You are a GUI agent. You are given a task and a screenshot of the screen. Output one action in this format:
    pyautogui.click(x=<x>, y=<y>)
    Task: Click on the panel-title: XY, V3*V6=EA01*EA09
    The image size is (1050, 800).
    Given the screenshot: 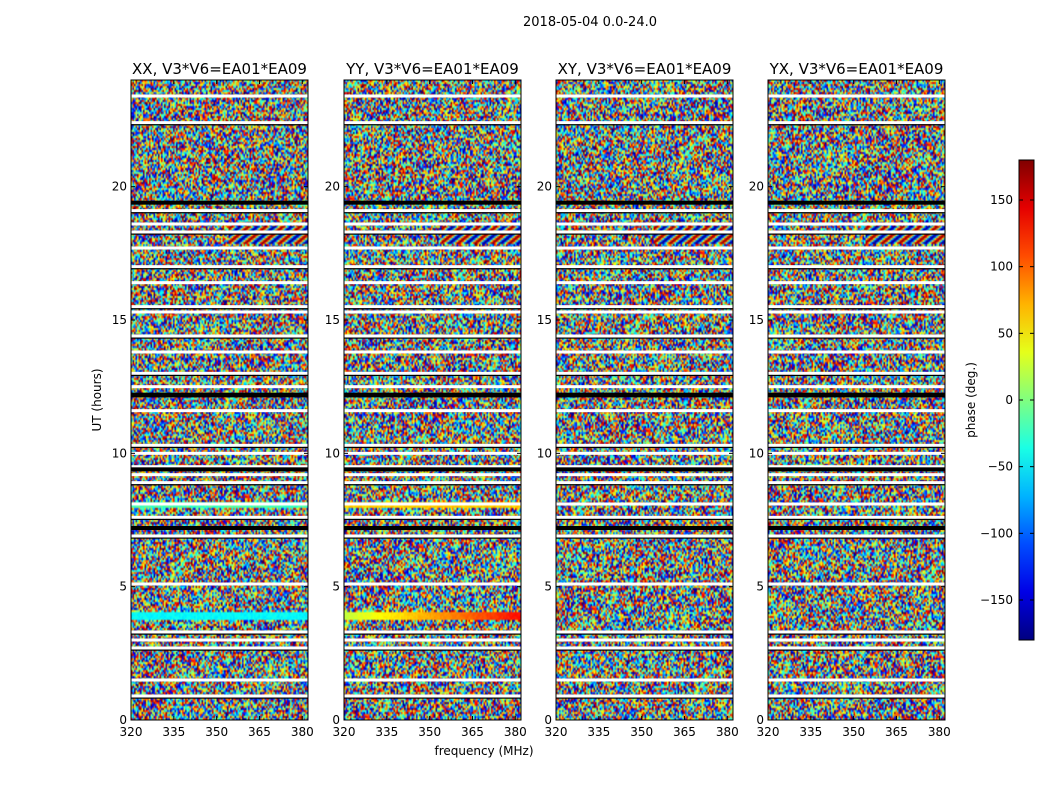 What is the action you would take?
    pyautogui.click(x=645, y=69)
    